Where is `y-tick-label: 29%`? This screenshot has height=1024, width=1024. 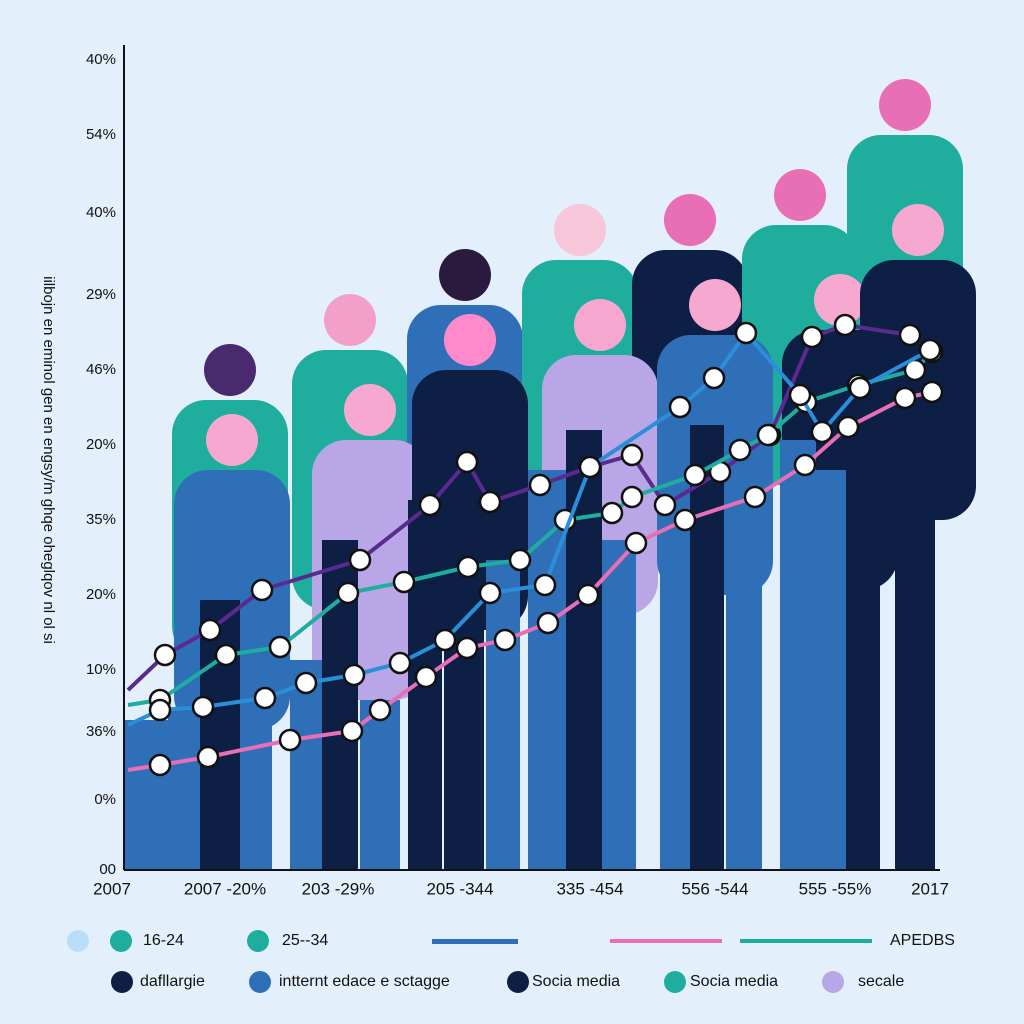 y-tick-label: 29% is located at coordinates (101, 294).